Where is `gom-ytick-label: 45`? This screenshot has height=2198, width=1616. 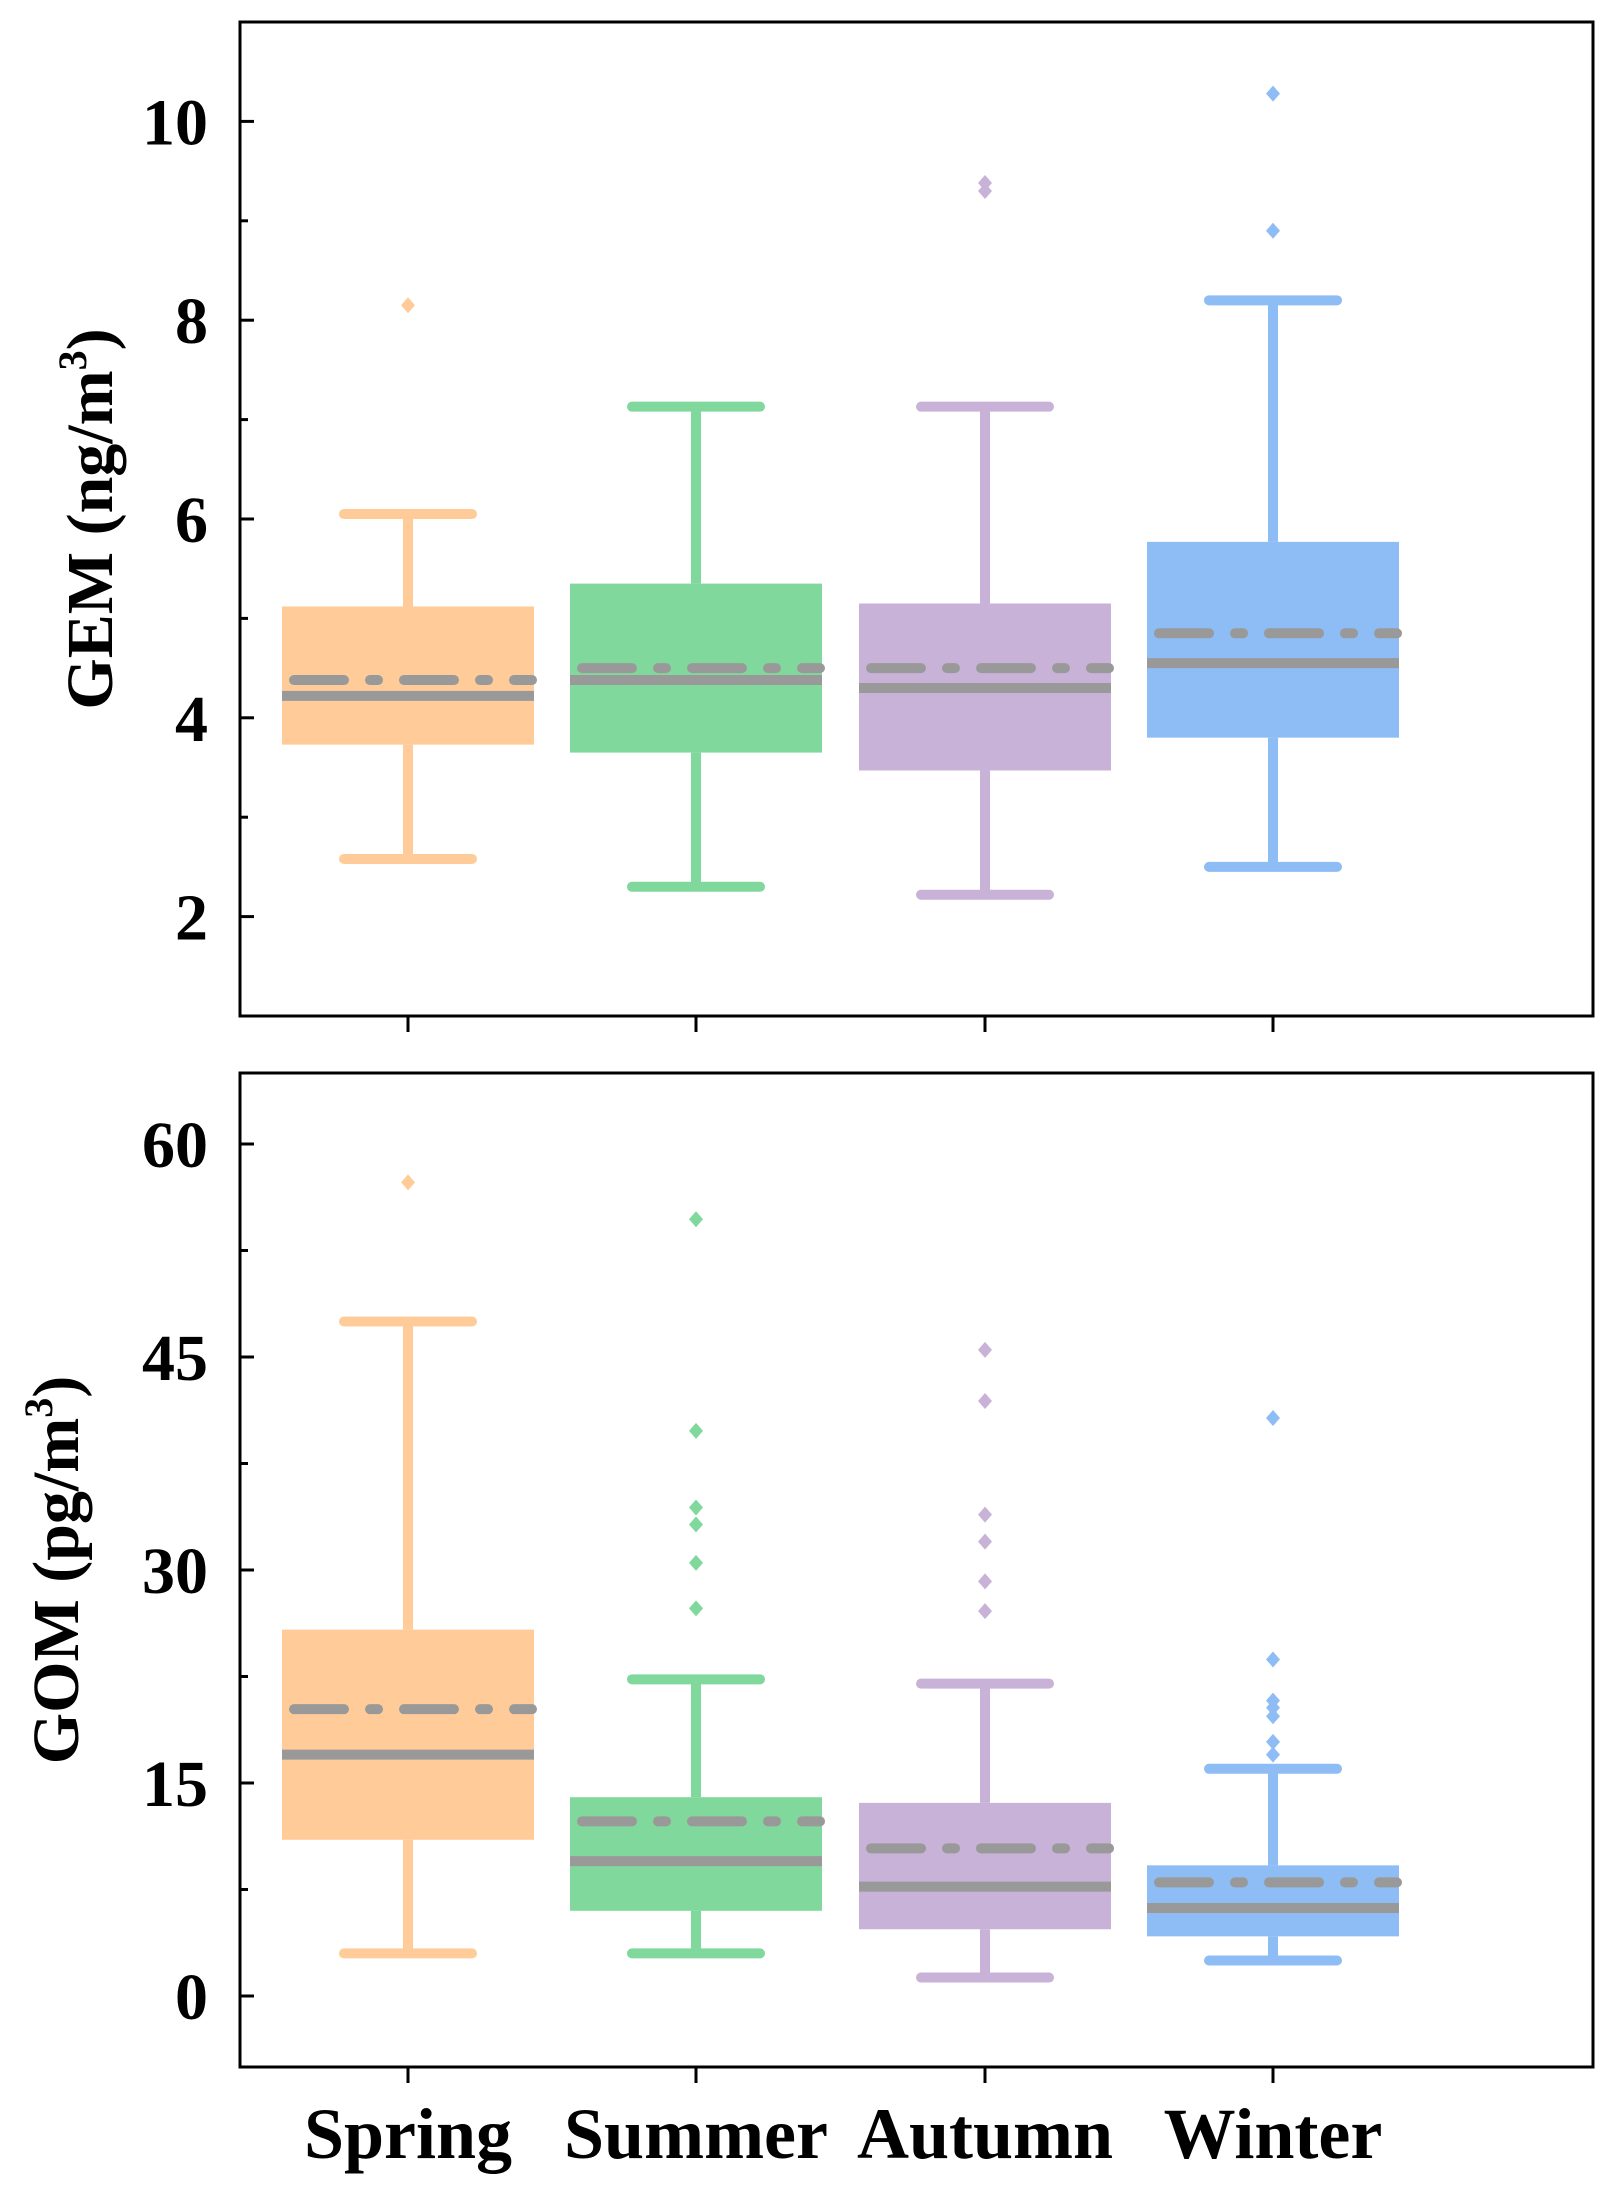
gom-ytick-label: 45 is located at coordinates (175, 1358).